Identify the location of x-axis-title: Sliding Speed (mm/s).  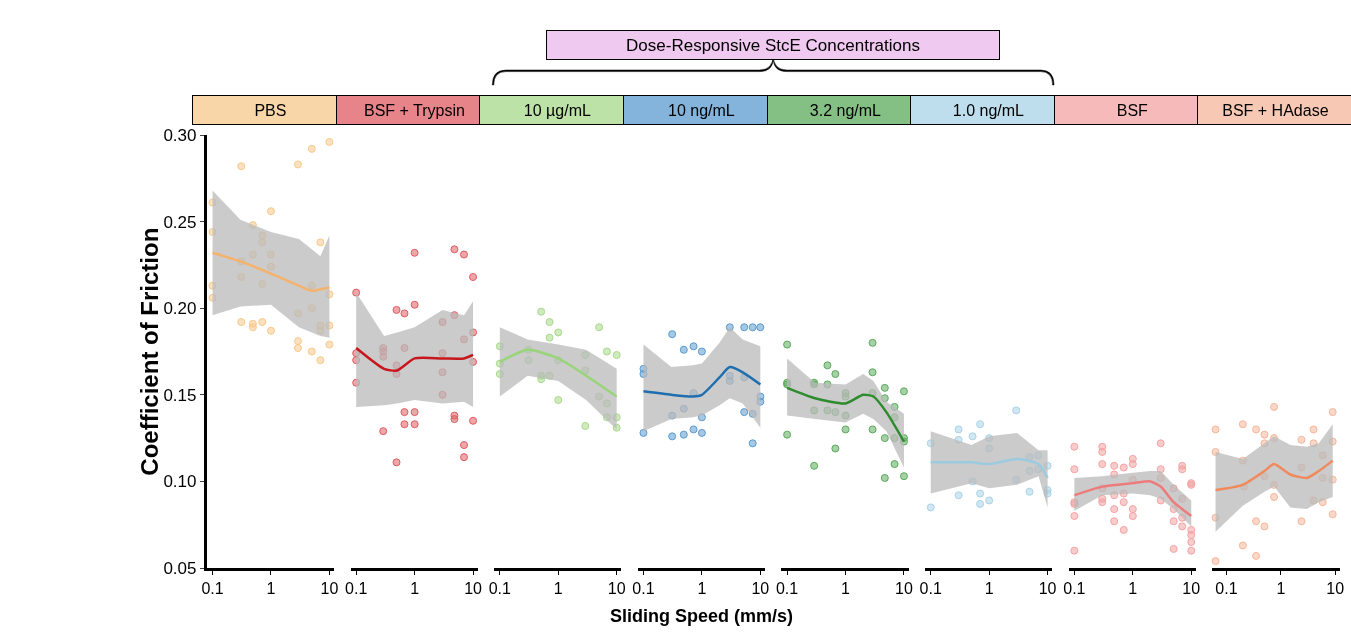
(702, 616).